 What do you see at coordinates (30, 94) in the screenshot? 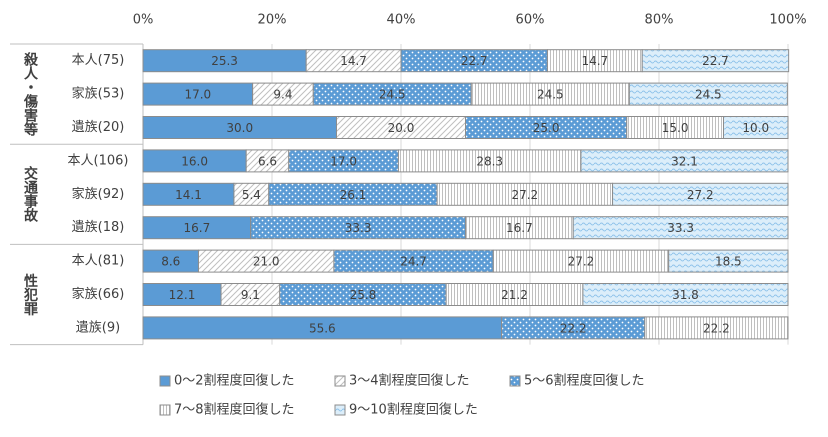
I see `group-label: 殺人・傷害等` at bounding box center [30, 94].